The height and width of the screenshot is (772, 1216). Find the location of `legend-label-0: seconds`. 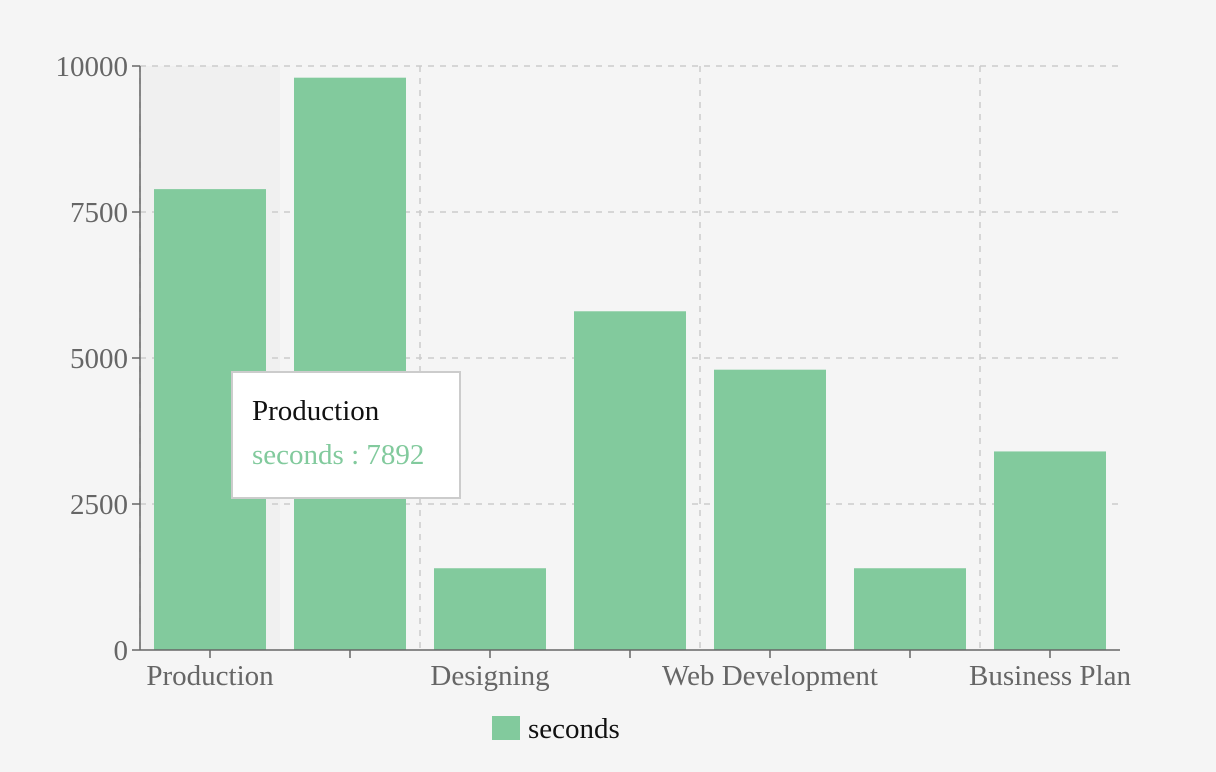

legend-label-0: seconds is located at coordinates (574, 729).